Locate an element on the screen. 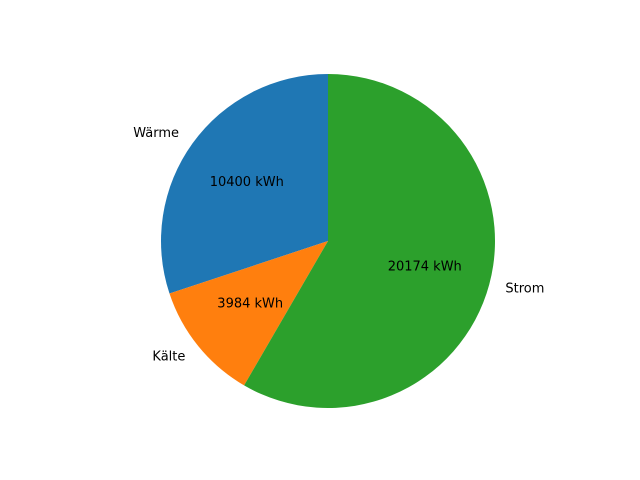 The width and height of the screenshot is (640, 480). pie-label-strom: Strom is located at coordinates (524, 288).